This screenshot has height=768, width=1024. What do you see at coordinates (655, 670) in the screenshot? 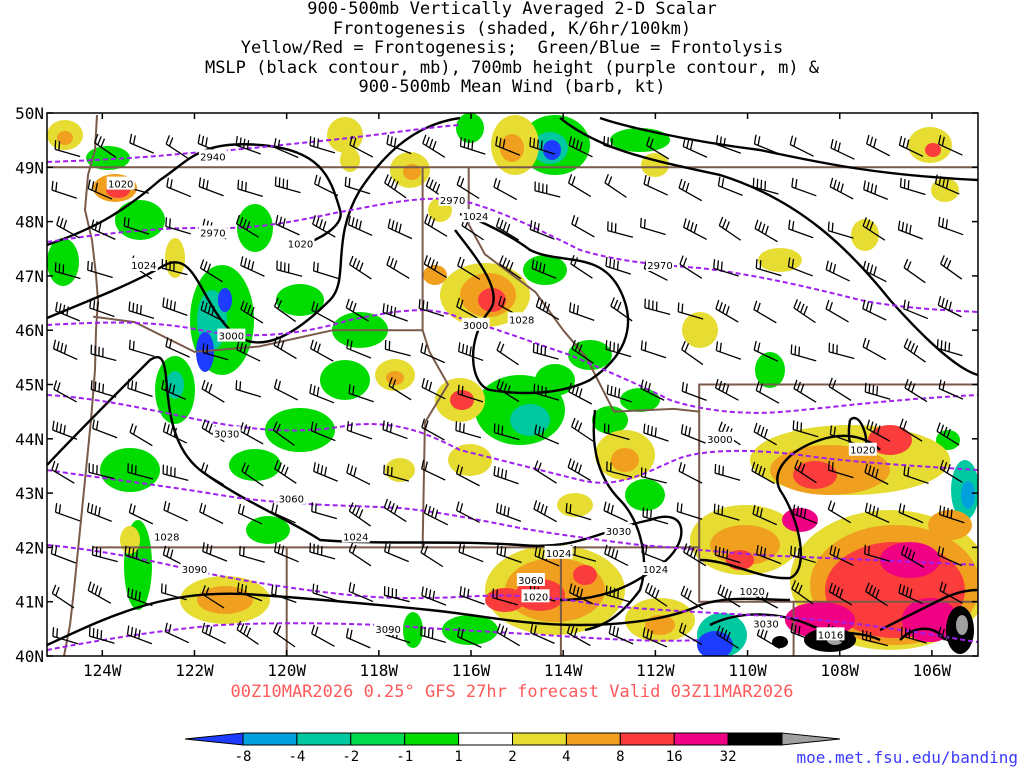
I see `lon-tick-label: 112W` at bounding box center [655, 670].